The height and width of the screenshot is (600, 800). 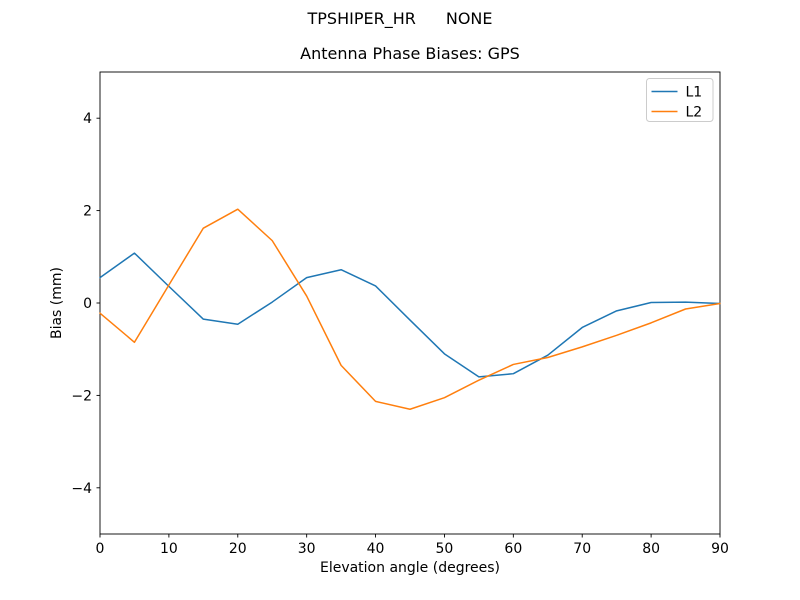 What do you see at coordinates (81, 396) in the screenshot?
I see `y-tick-label: −2` at bounding box center [81, 396].